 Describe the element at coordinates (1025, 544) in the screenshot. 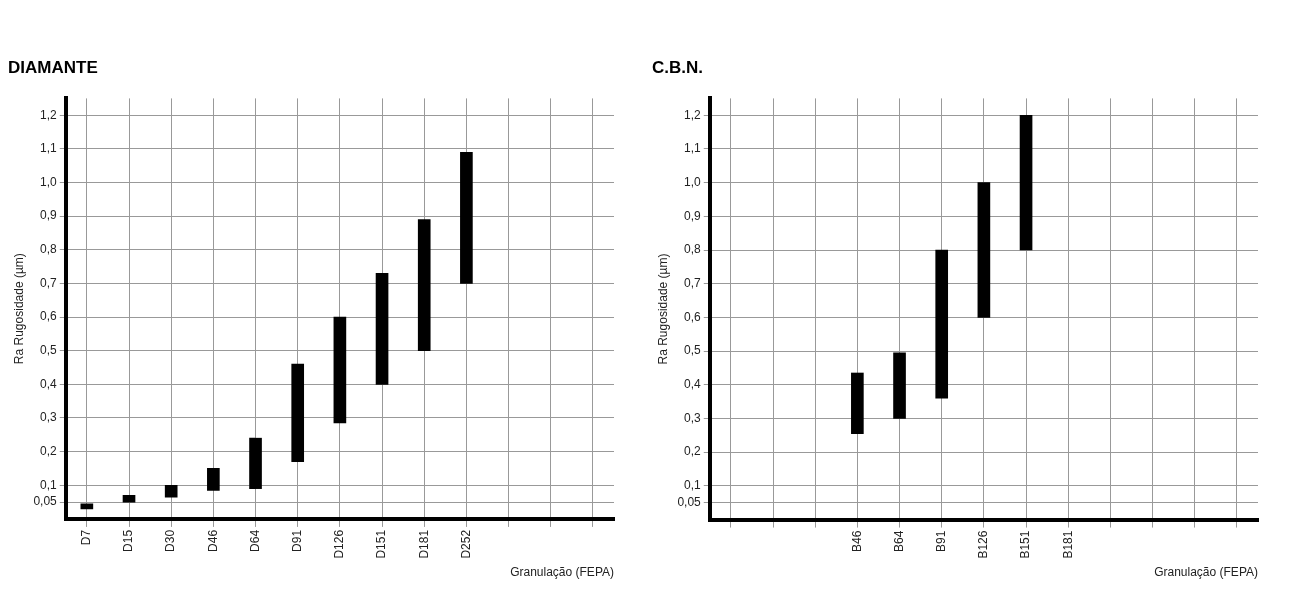

I see `x-tick-label: B151` at that location.